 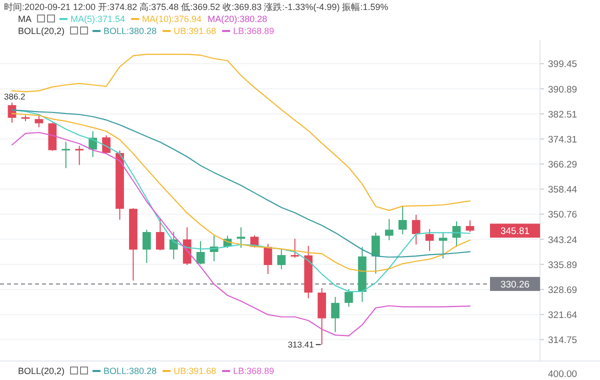 What do you see at coordinates (563, 215) in the screenshot?
I see `y-tick-label: 350.76` at bounding box center [563, 215].